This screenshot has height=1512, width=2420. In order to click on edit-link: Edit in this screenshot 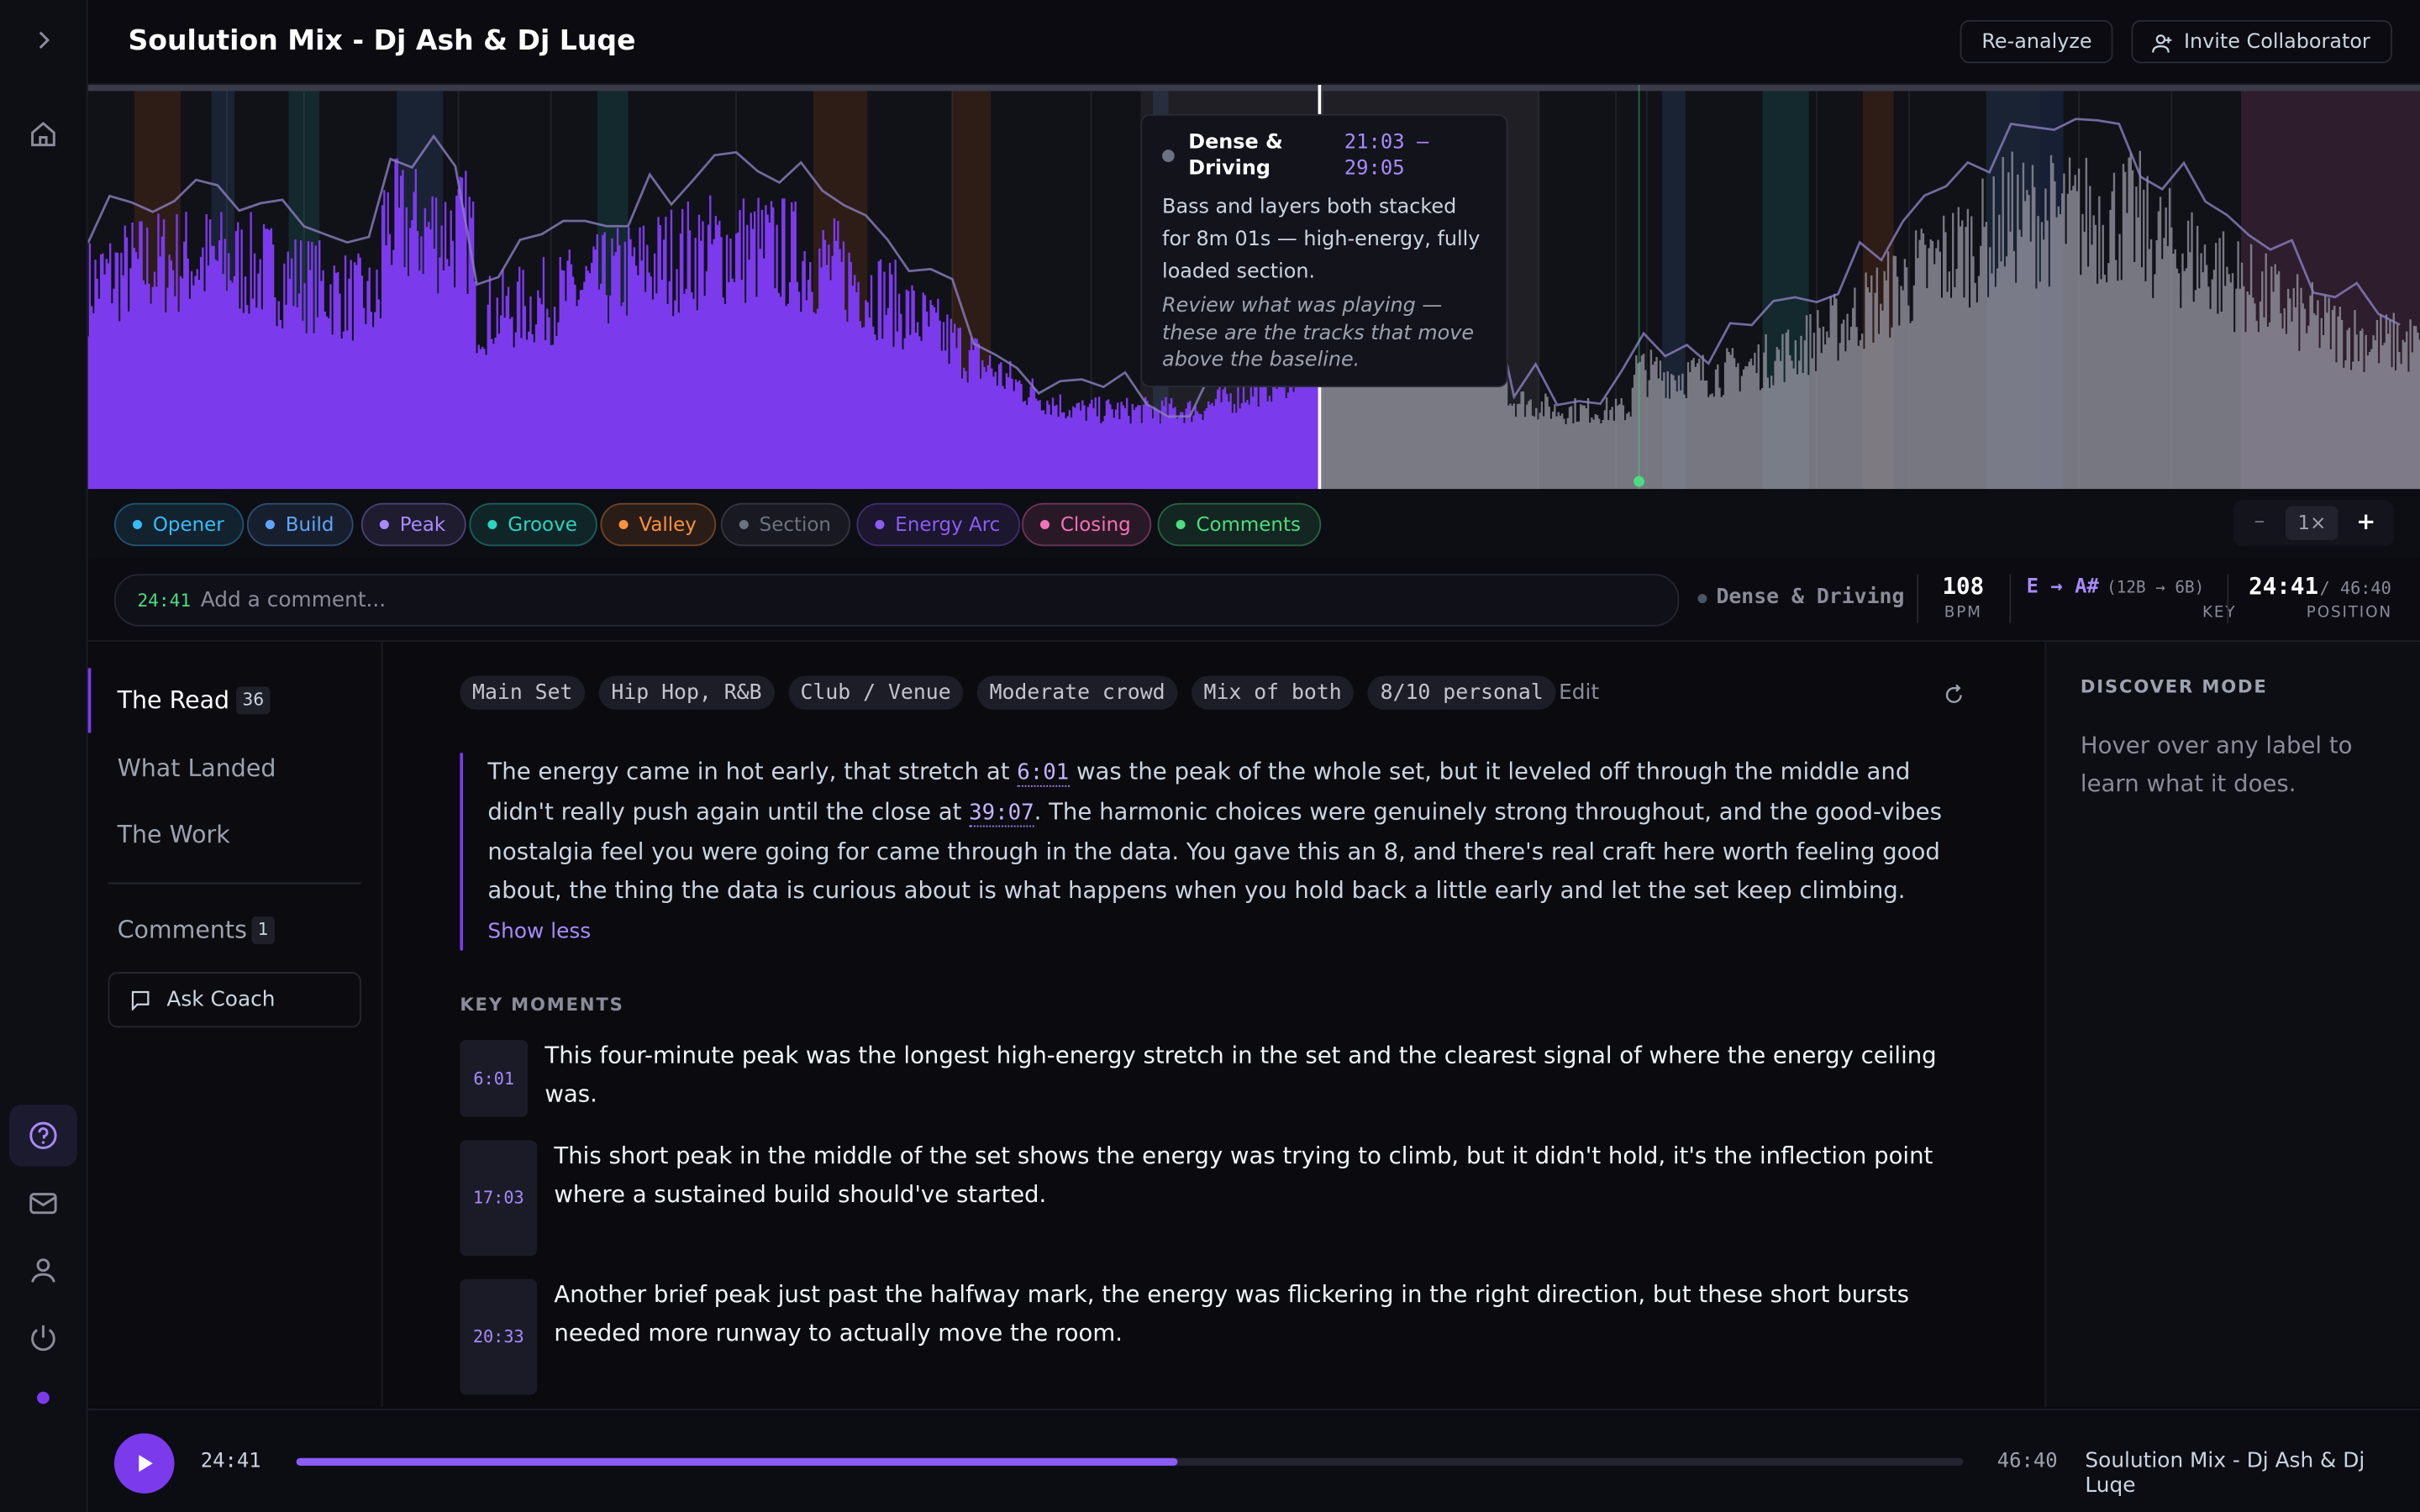, I will do `click(1579, 693)`.